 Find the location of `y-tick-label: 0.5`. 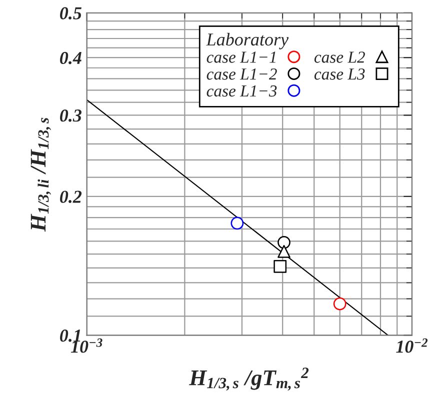

y-tick-label: 0.5 is located at coordinates (71, 13).